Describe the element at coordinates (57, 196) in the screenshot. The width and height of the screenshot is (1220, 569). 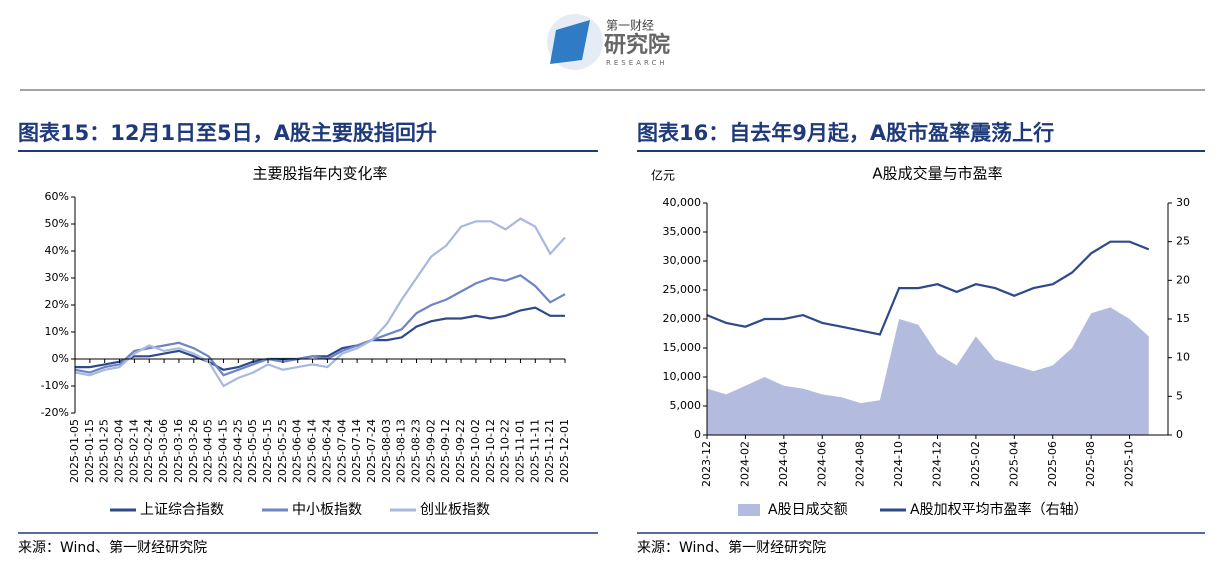
I see `y-tick-label: 60%` at that location.